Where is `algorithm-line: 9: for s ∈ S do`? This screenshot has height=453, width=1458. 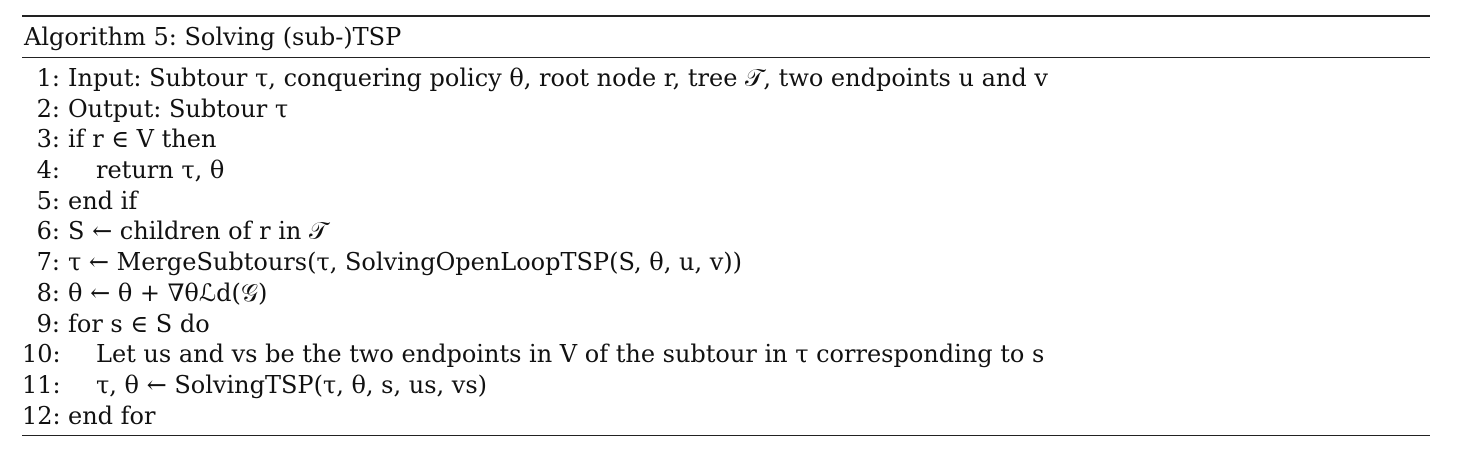
algorithm-line: 9: for s ∈ S do is located at coordinates (726, 324).